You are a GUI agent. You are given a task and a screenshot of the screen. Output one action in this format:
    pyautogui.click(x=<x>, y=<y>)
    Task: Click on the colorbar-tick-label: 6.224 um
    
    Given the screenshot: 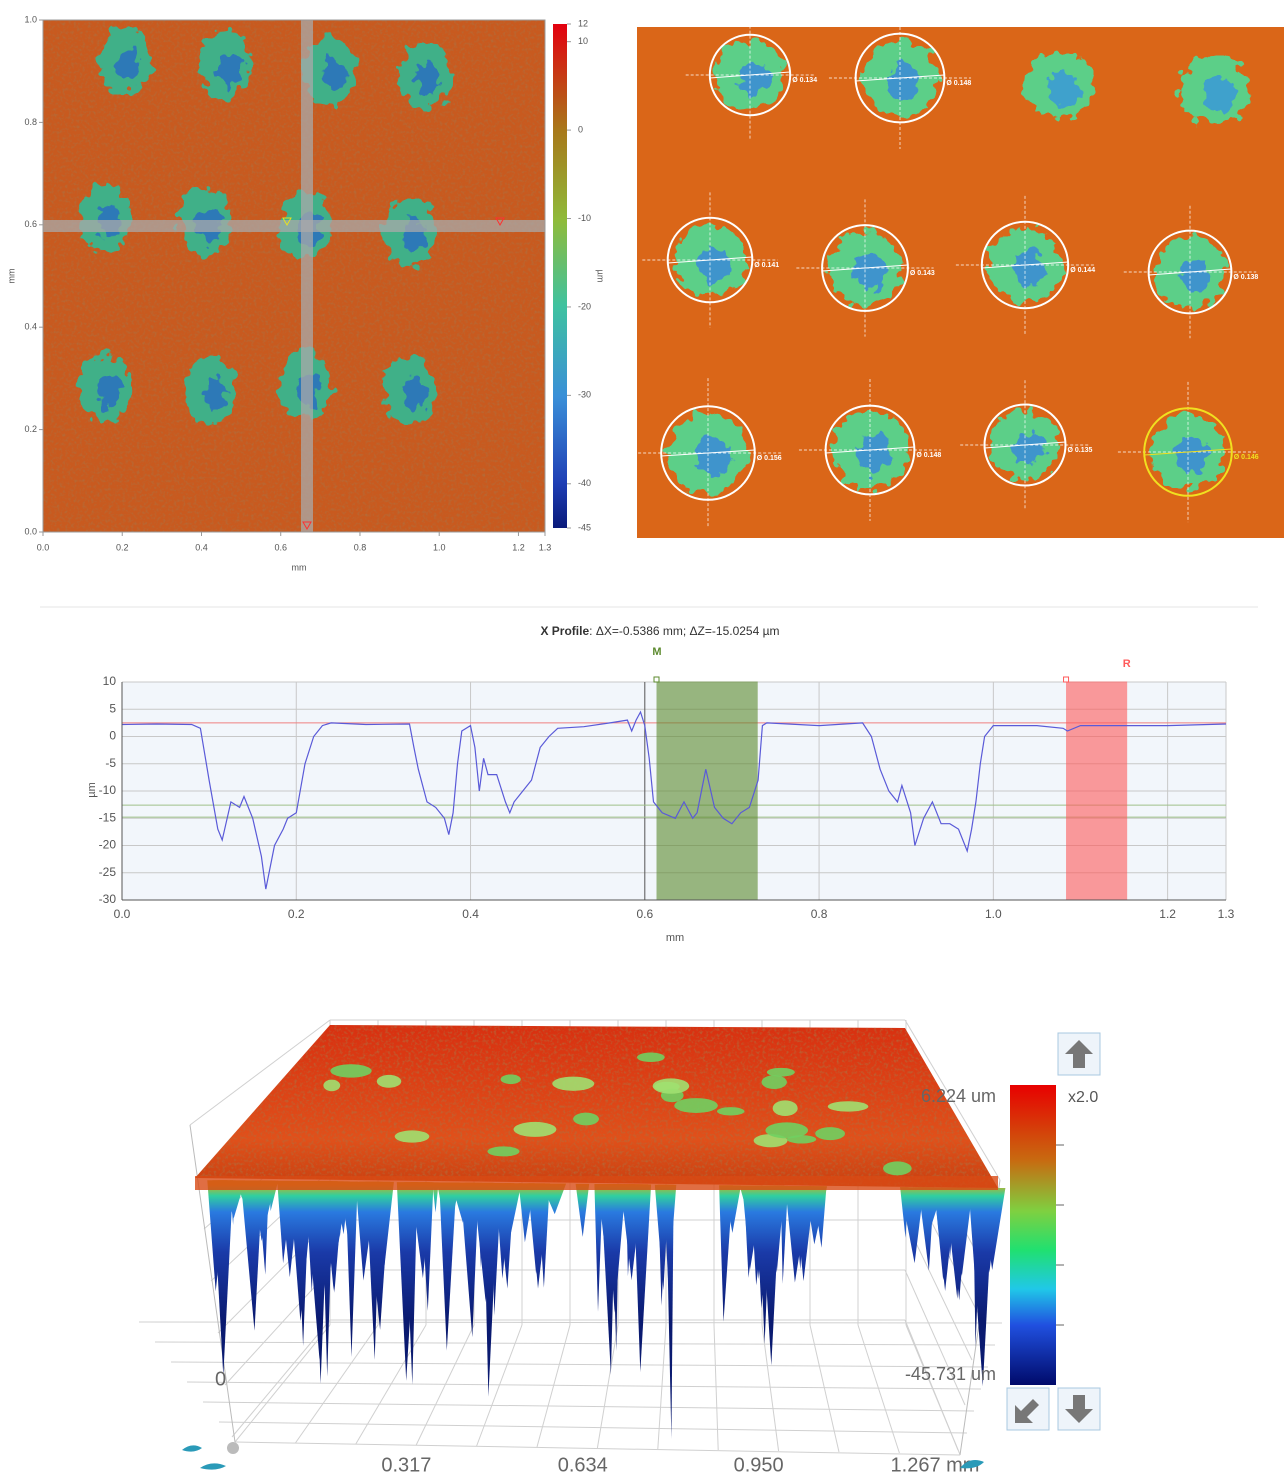 What is the action you would take?
    pyautogui.click(x=958, y=1096)
    